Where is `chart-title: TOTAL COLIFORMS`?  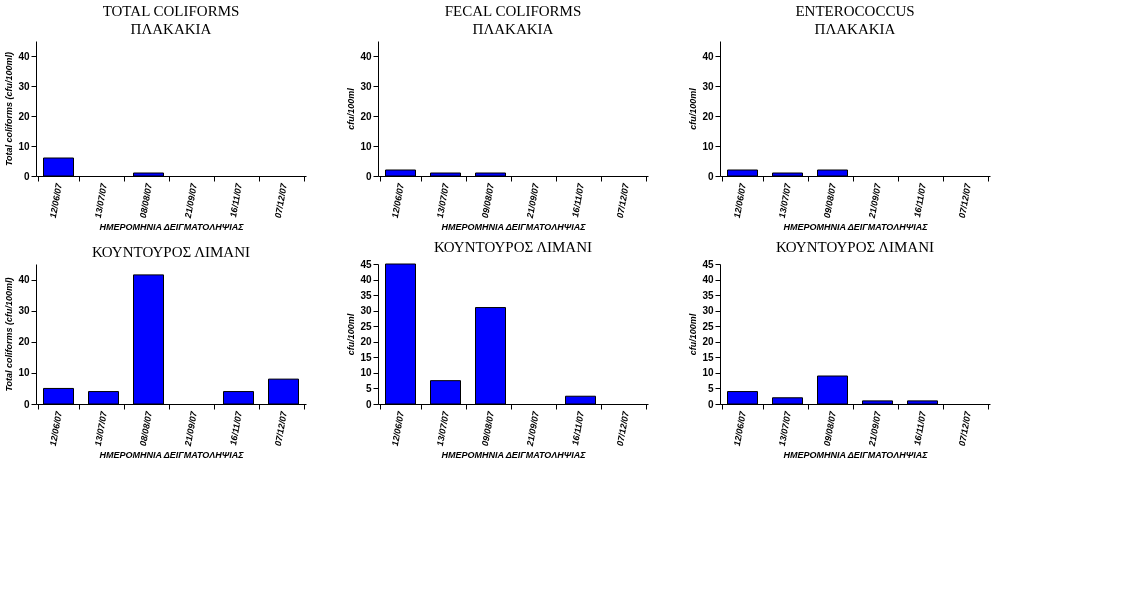
chart-title: TOTAL COLIFORMS is located at coordinates (171, 11).